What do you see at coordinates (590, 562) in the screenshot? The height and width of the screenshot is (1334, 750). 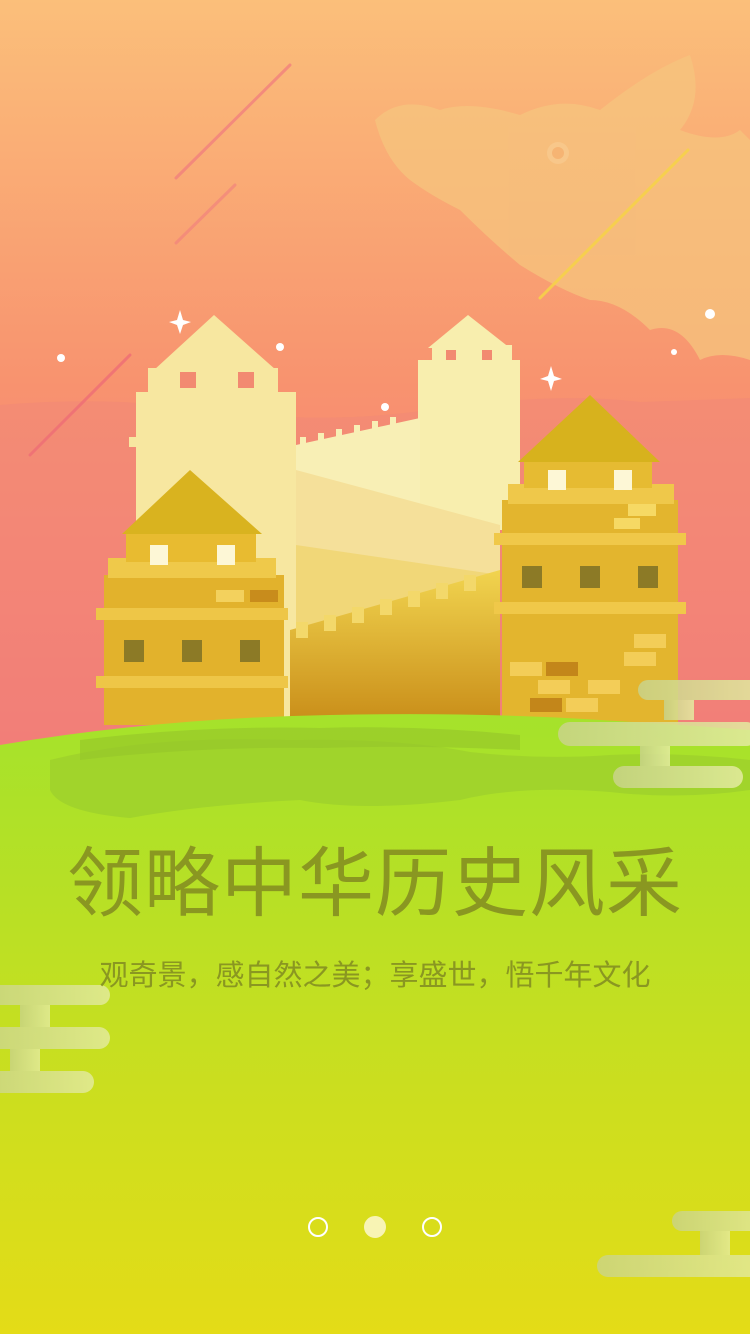 I see `right-front-tower` at bounding box center [590, 562].